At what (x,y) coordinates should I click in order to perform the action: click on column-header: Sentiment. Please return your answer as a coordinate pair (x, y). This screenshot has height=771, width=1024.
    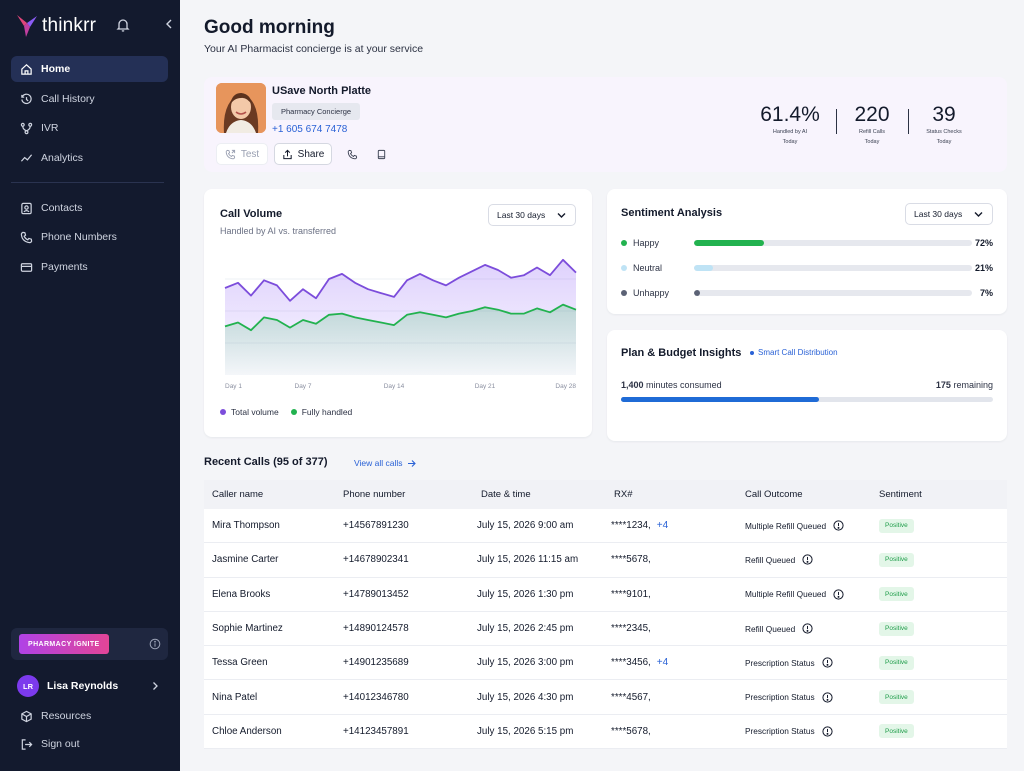
    Looking at the image, I should click on (900, 494).